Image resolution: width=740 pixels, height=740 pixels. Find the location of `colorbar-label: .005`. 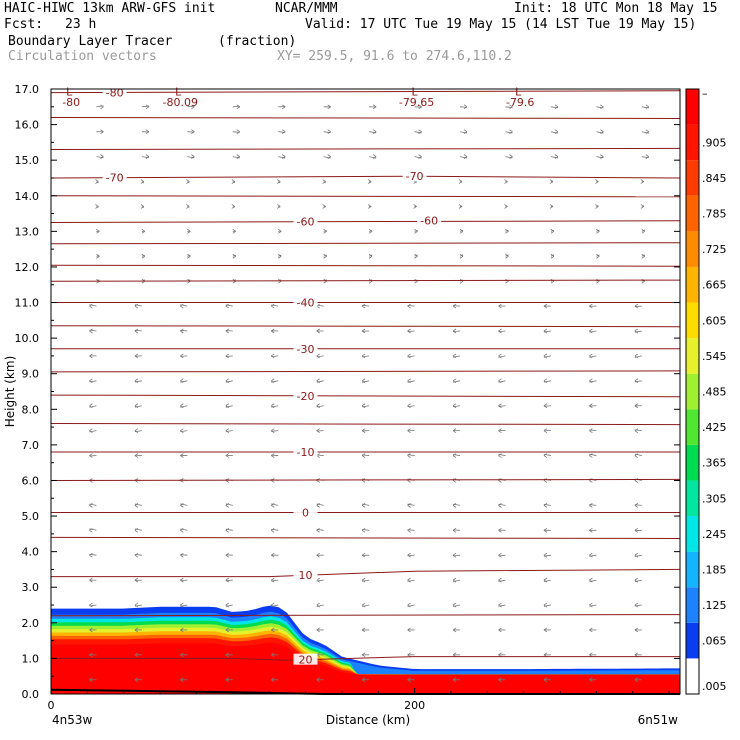

colorbar-label: .005 is located at coordinates (714, 686).